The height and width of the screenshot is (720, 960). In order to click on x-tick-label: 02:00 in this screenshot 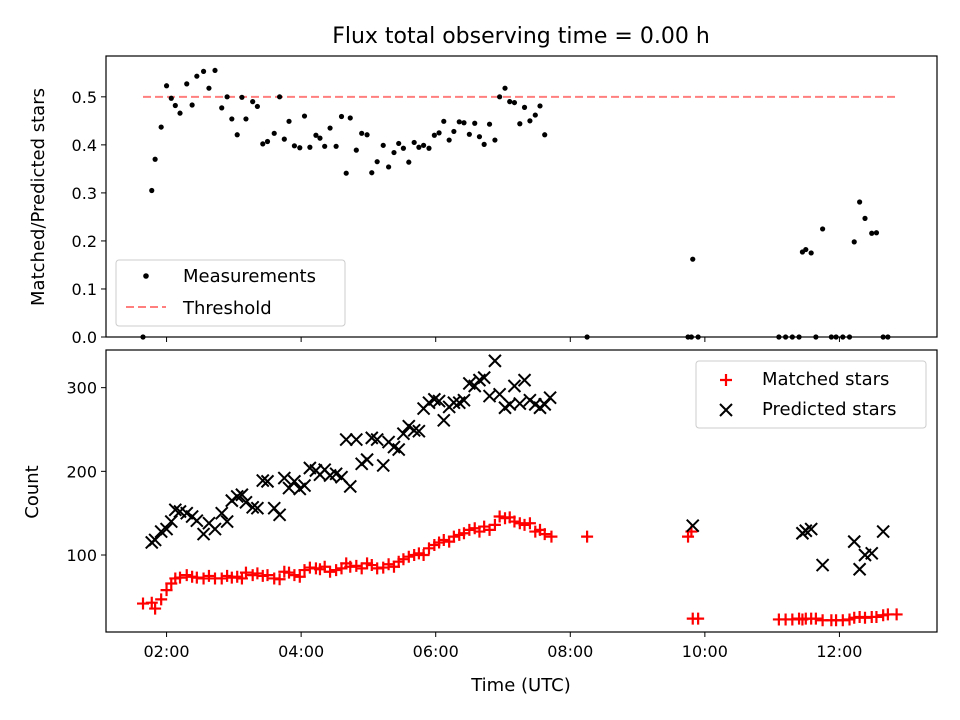, I will do `click(167, 651)`.